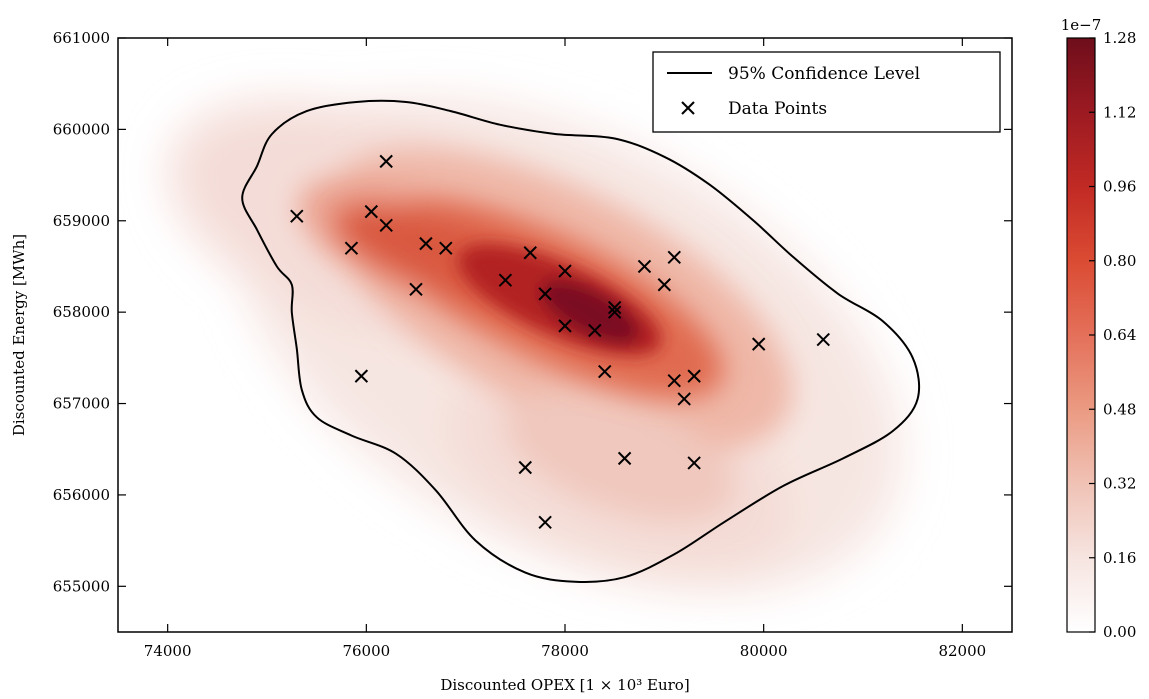  I want to click on x-tick-label: 80000, so click(764, 651).